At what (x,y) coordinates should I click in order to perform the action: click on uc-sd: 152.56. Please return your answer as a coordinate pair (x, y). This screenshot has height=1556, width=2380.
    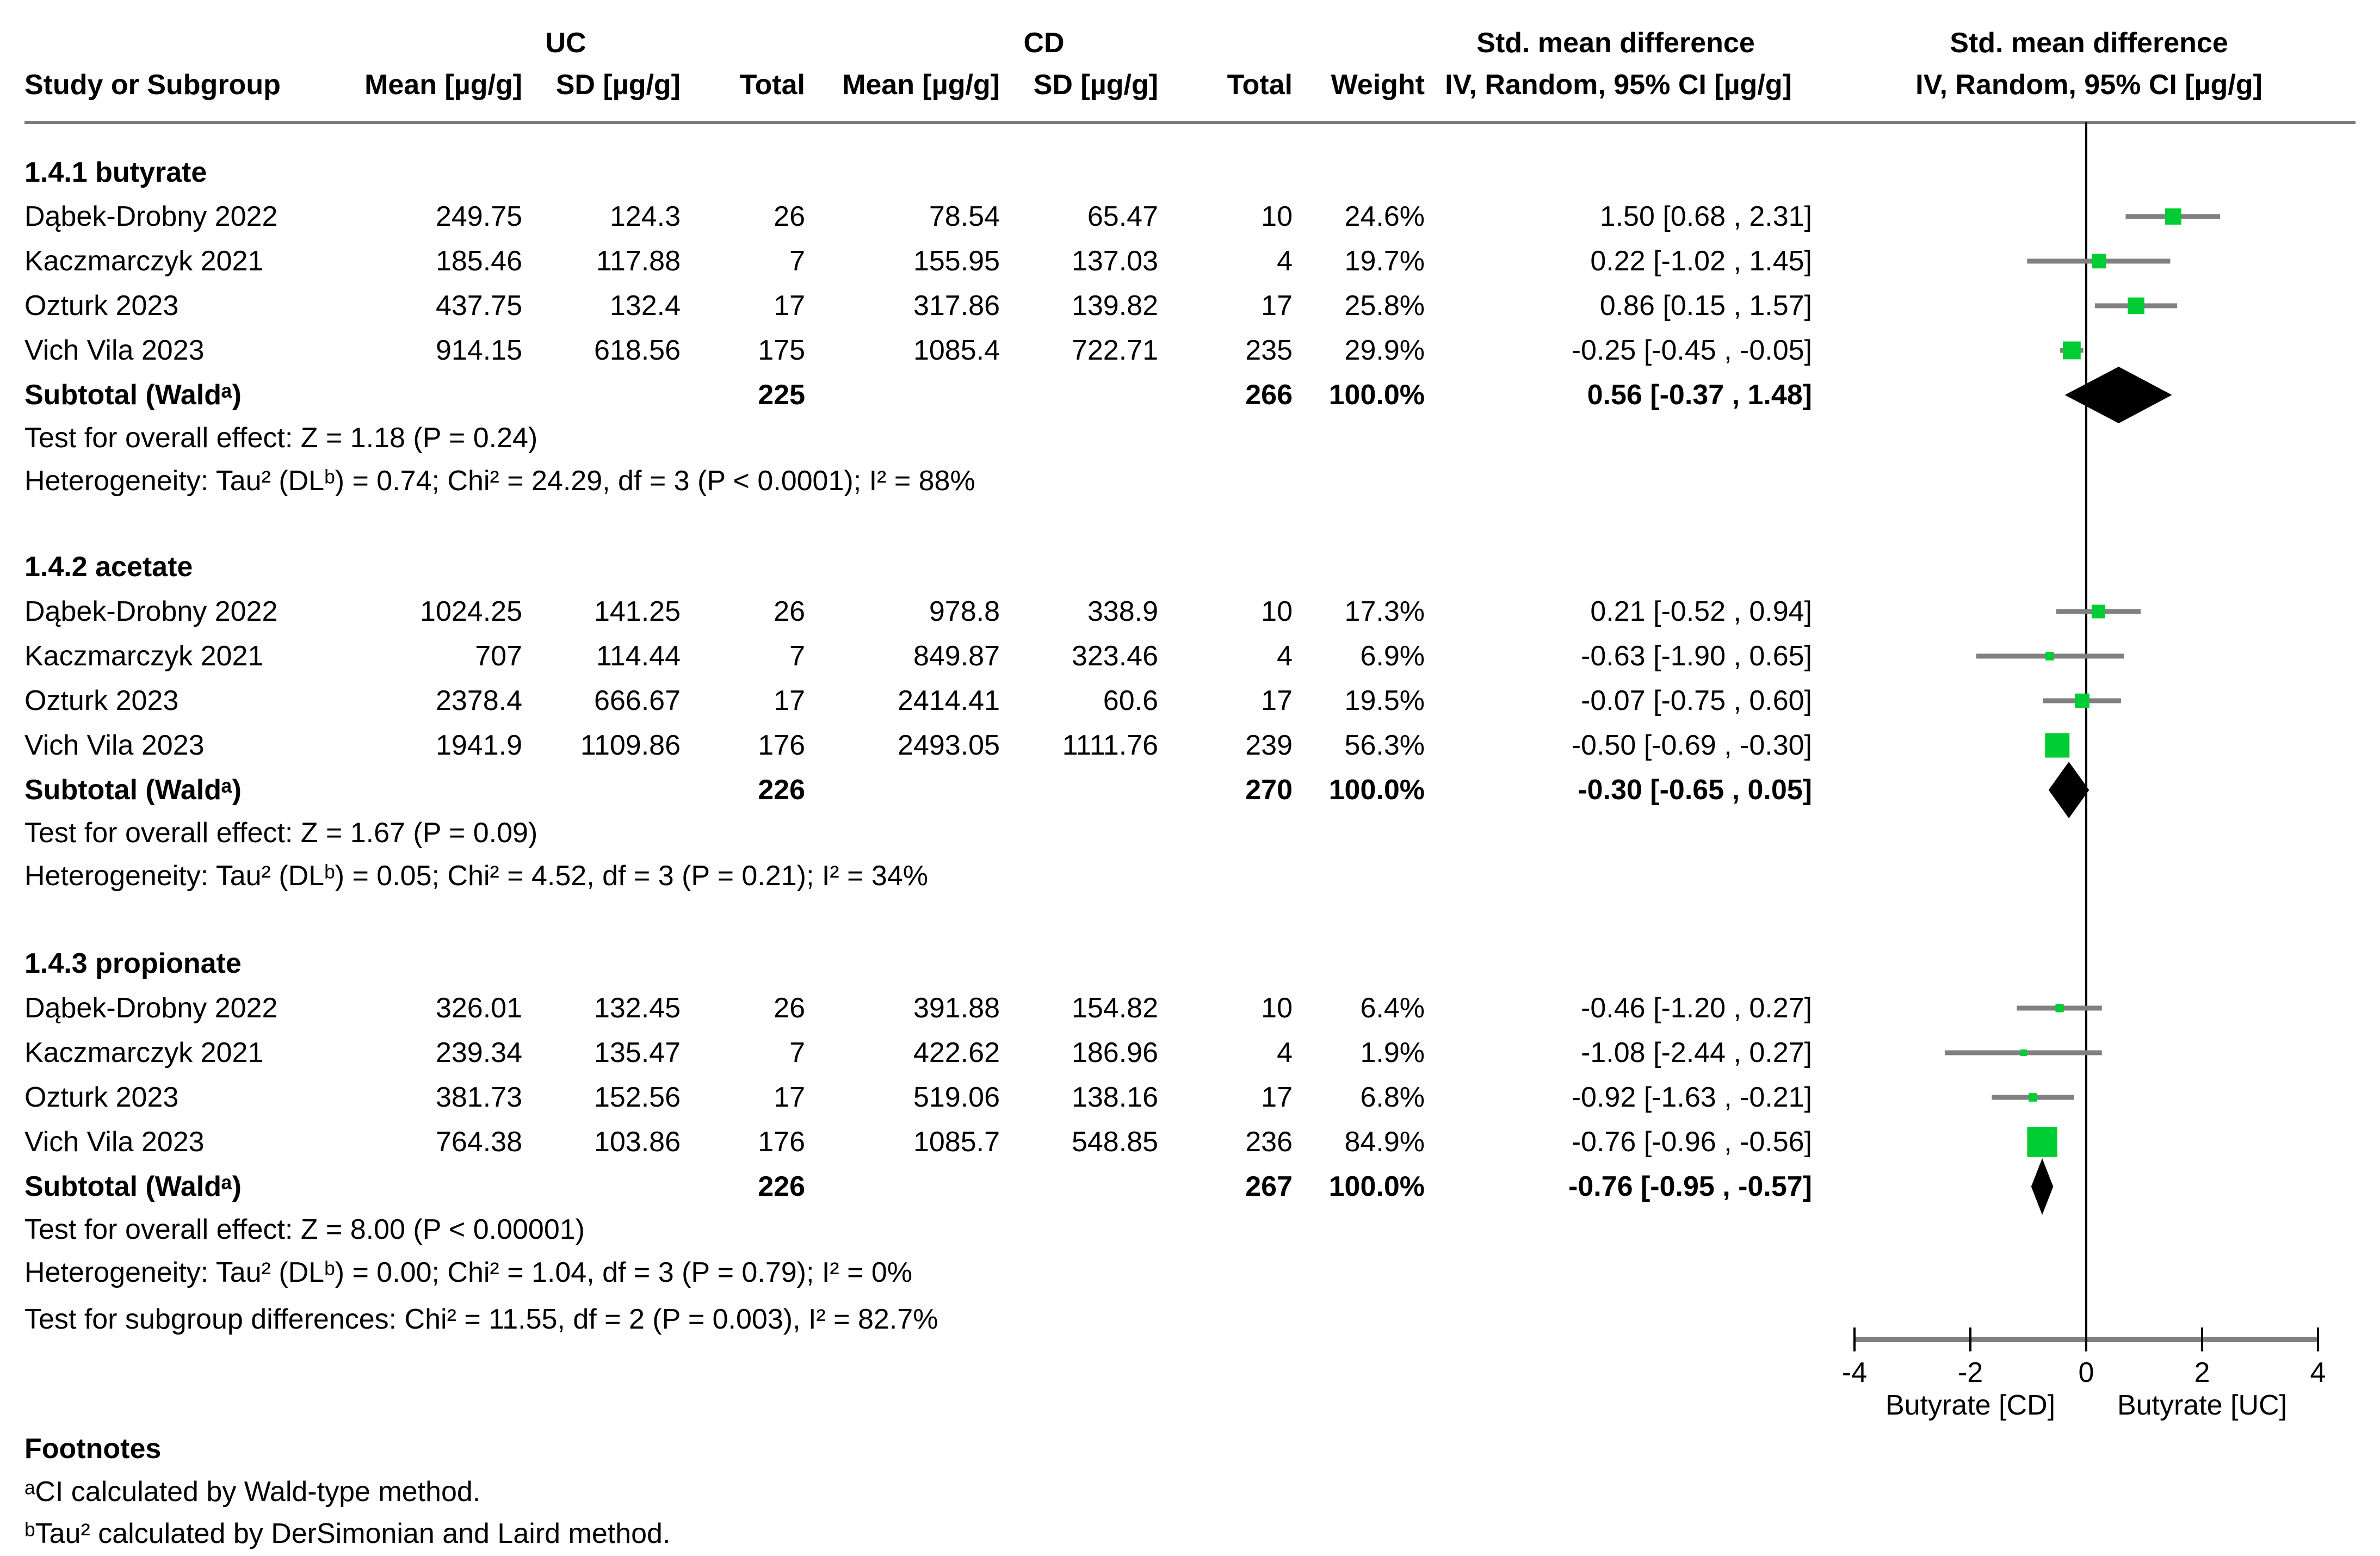
    Looking at the image, I should click on (637, 1097).